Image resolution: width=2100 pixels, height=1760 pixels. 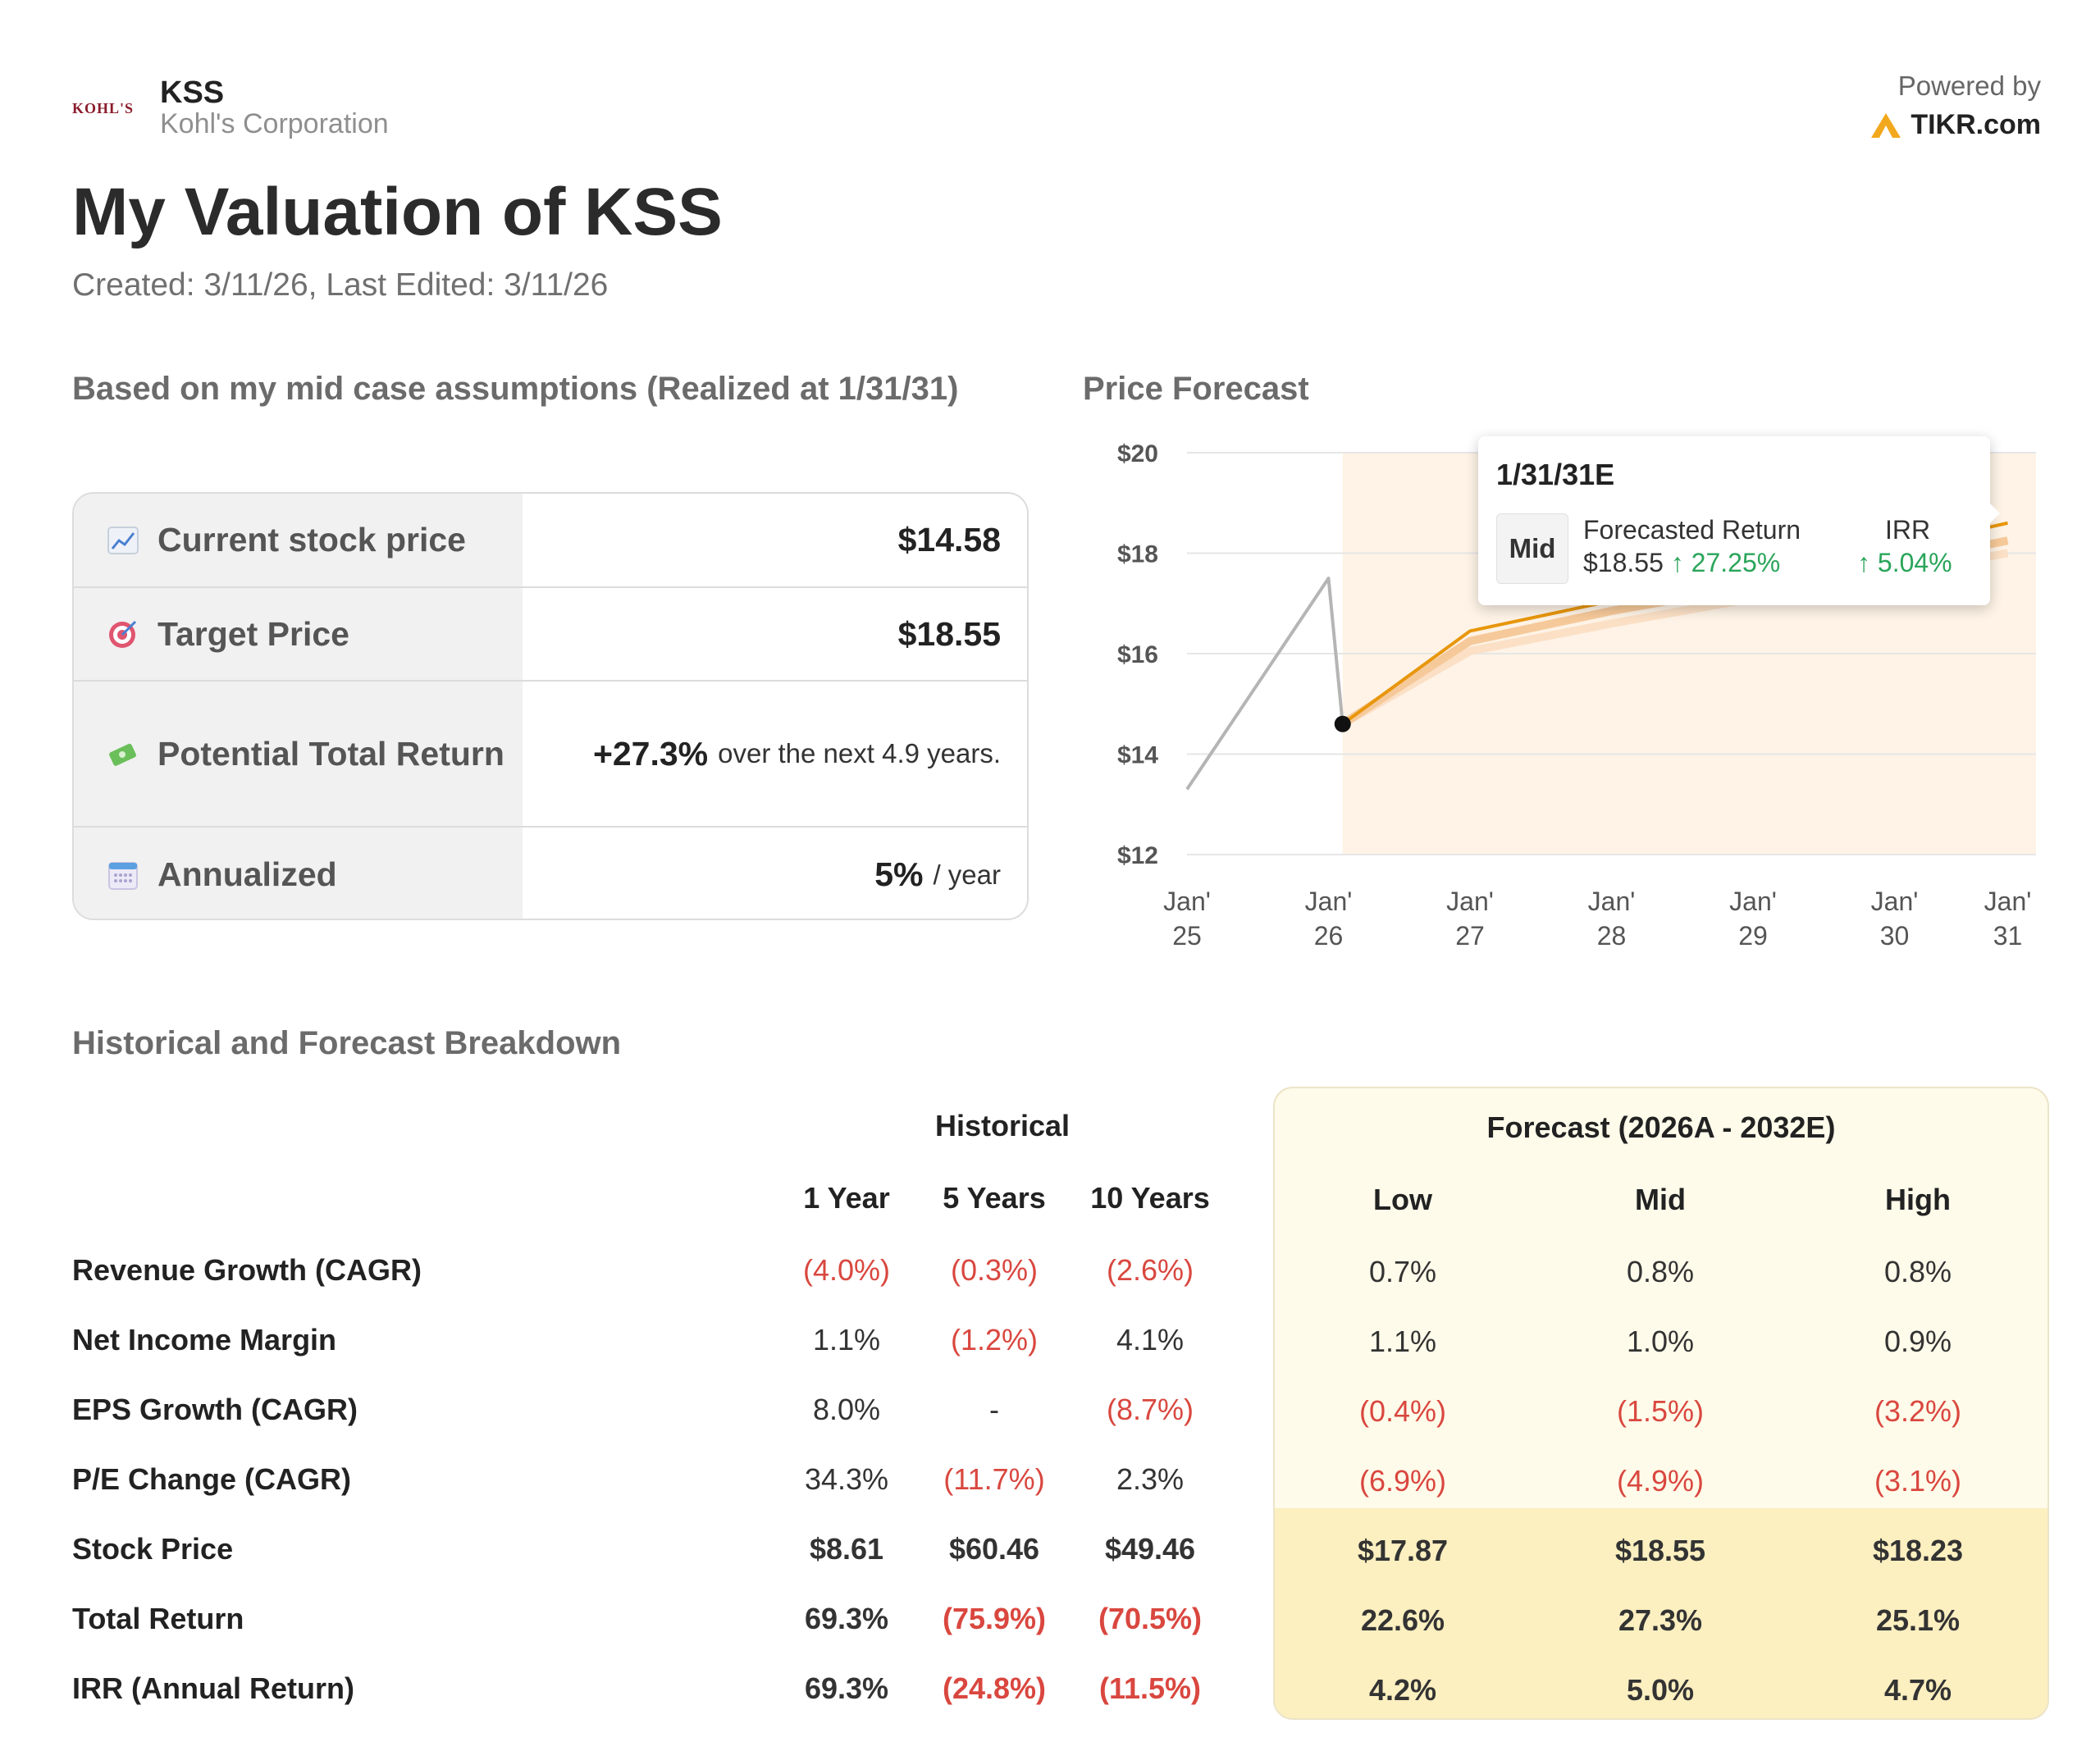 I want to click on x-tick-label: 29, so click(x=1753, y=936).